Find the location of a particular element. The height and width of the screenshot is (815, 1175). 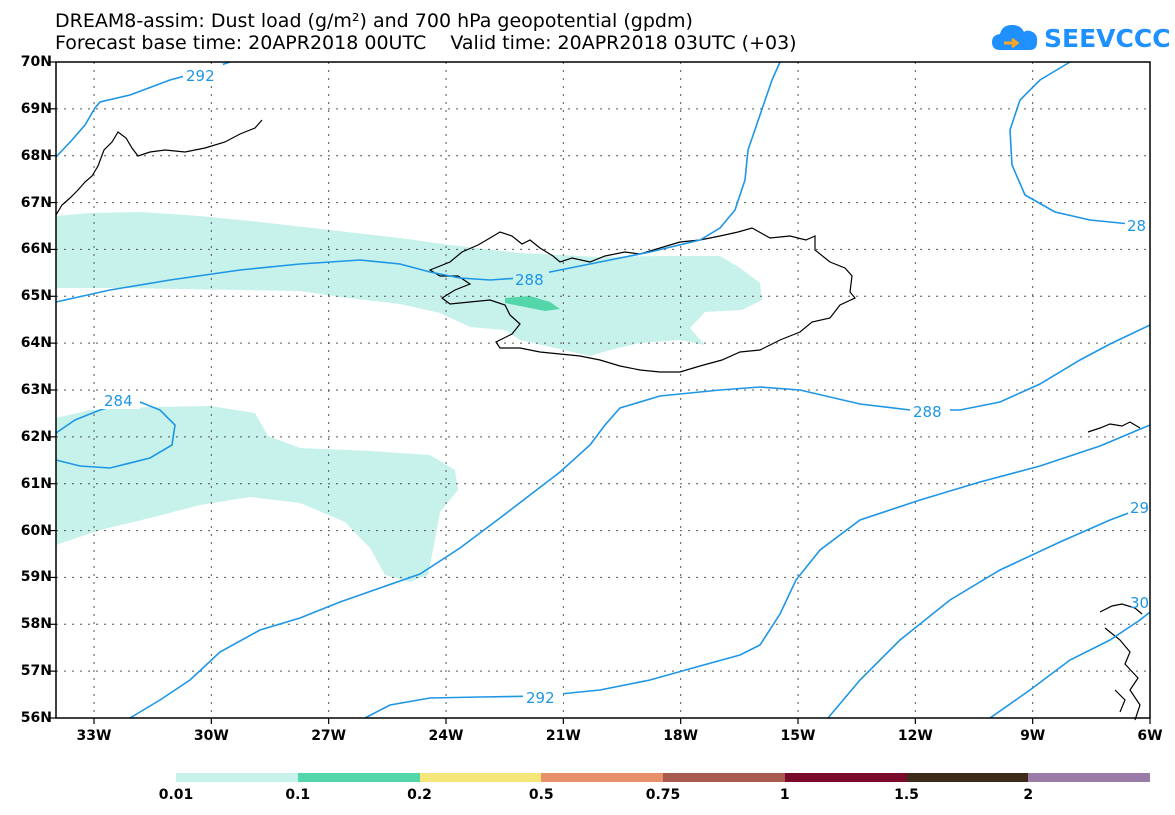

colorbar-label: 0.75 is located at coordinates (663, 795).